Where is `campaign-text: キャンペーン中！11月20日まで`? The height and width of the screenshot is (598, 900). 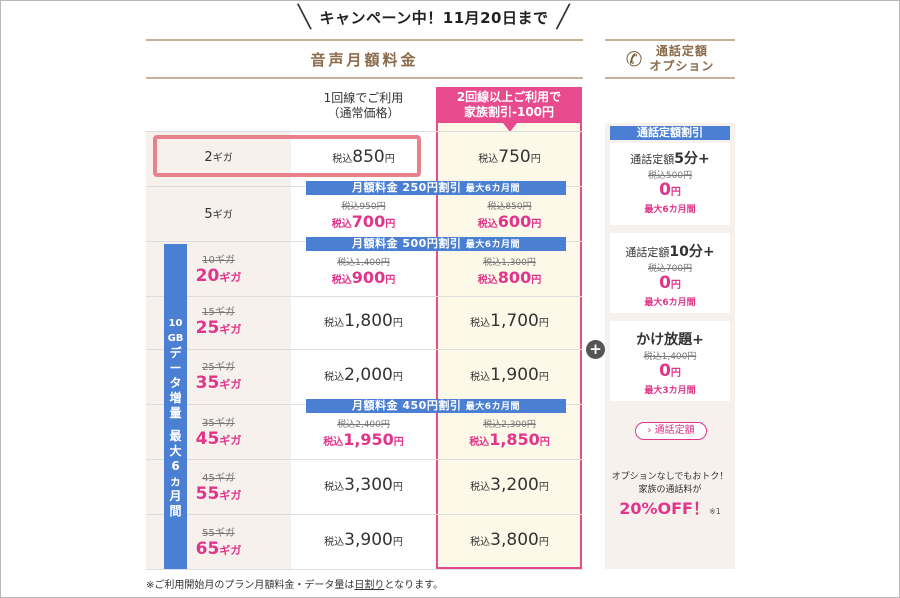
campaign-text: キャンペーン中！11月20日まで is located at coordinates (434, 17).